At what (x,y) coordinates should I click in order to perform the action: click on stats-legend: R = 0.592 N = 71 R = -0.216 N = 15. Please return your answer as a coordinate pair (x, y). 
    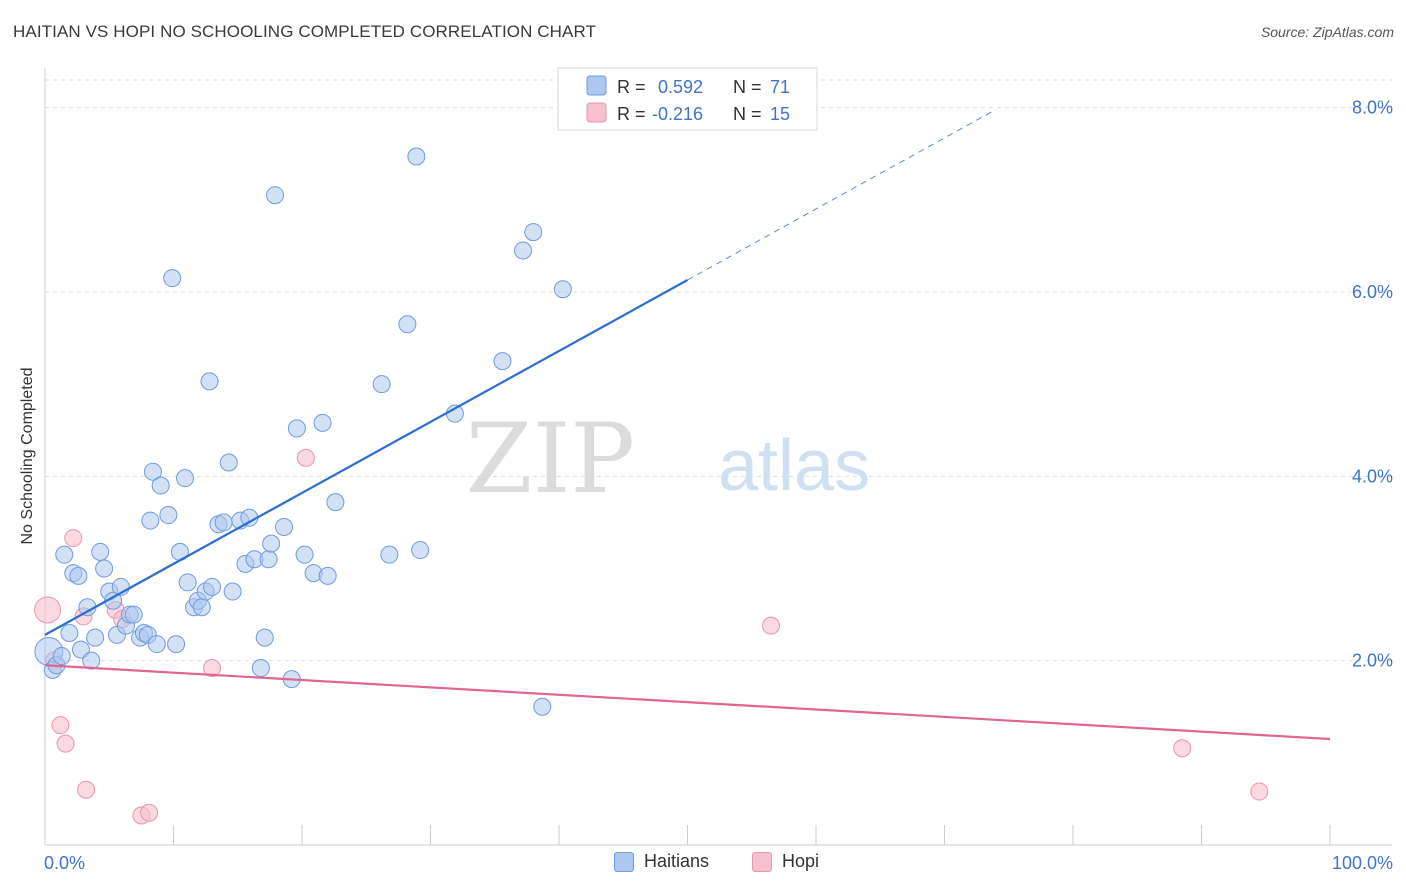
    Looking at the image, I should click on (687, 99).